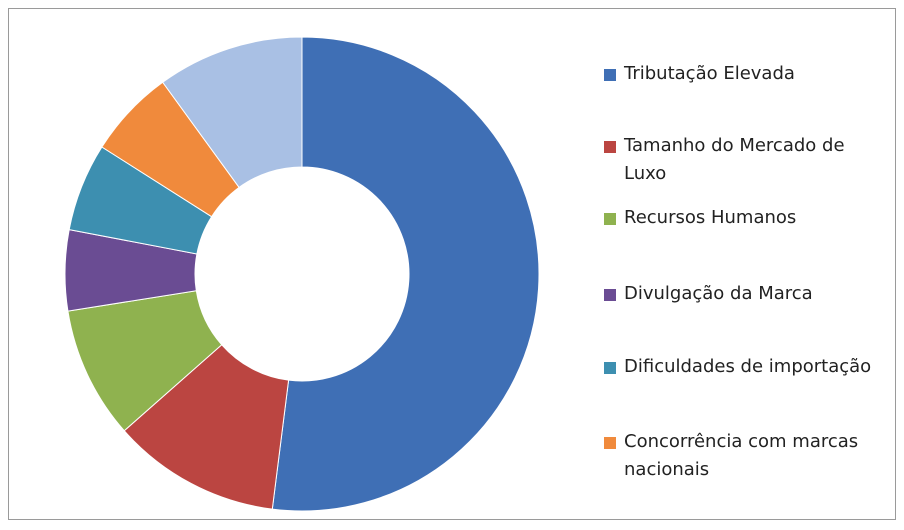 The width and height of the screenshot is (904, 530). I want to click on legend-label: Tributação Elevada, so click(709, 73).